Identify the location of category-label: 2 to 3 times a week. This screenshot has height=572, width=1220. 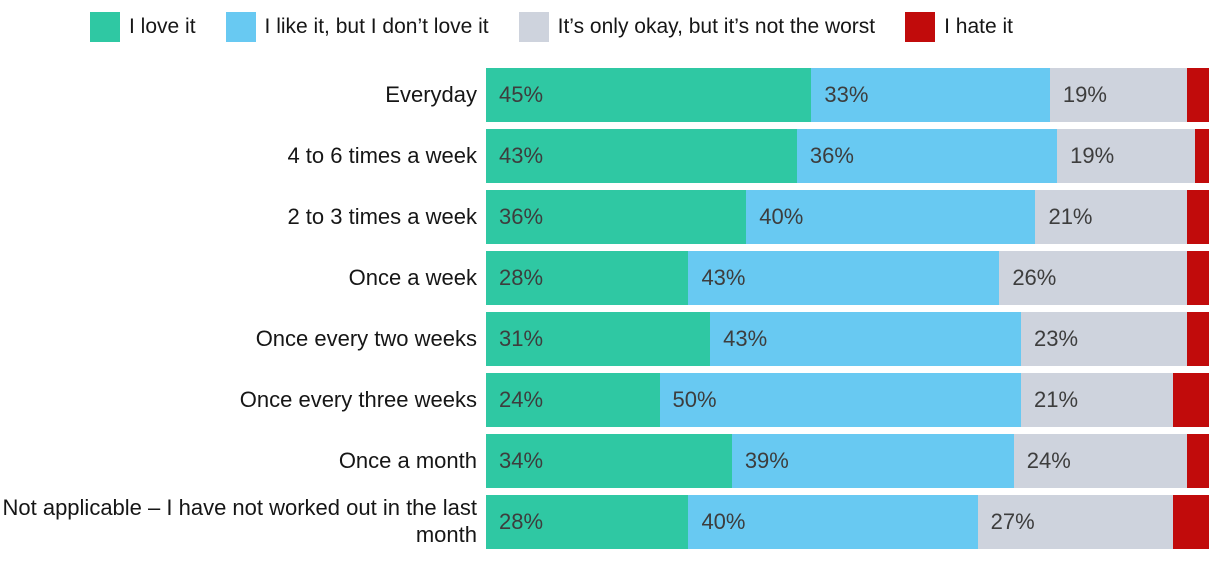
(382, 216).